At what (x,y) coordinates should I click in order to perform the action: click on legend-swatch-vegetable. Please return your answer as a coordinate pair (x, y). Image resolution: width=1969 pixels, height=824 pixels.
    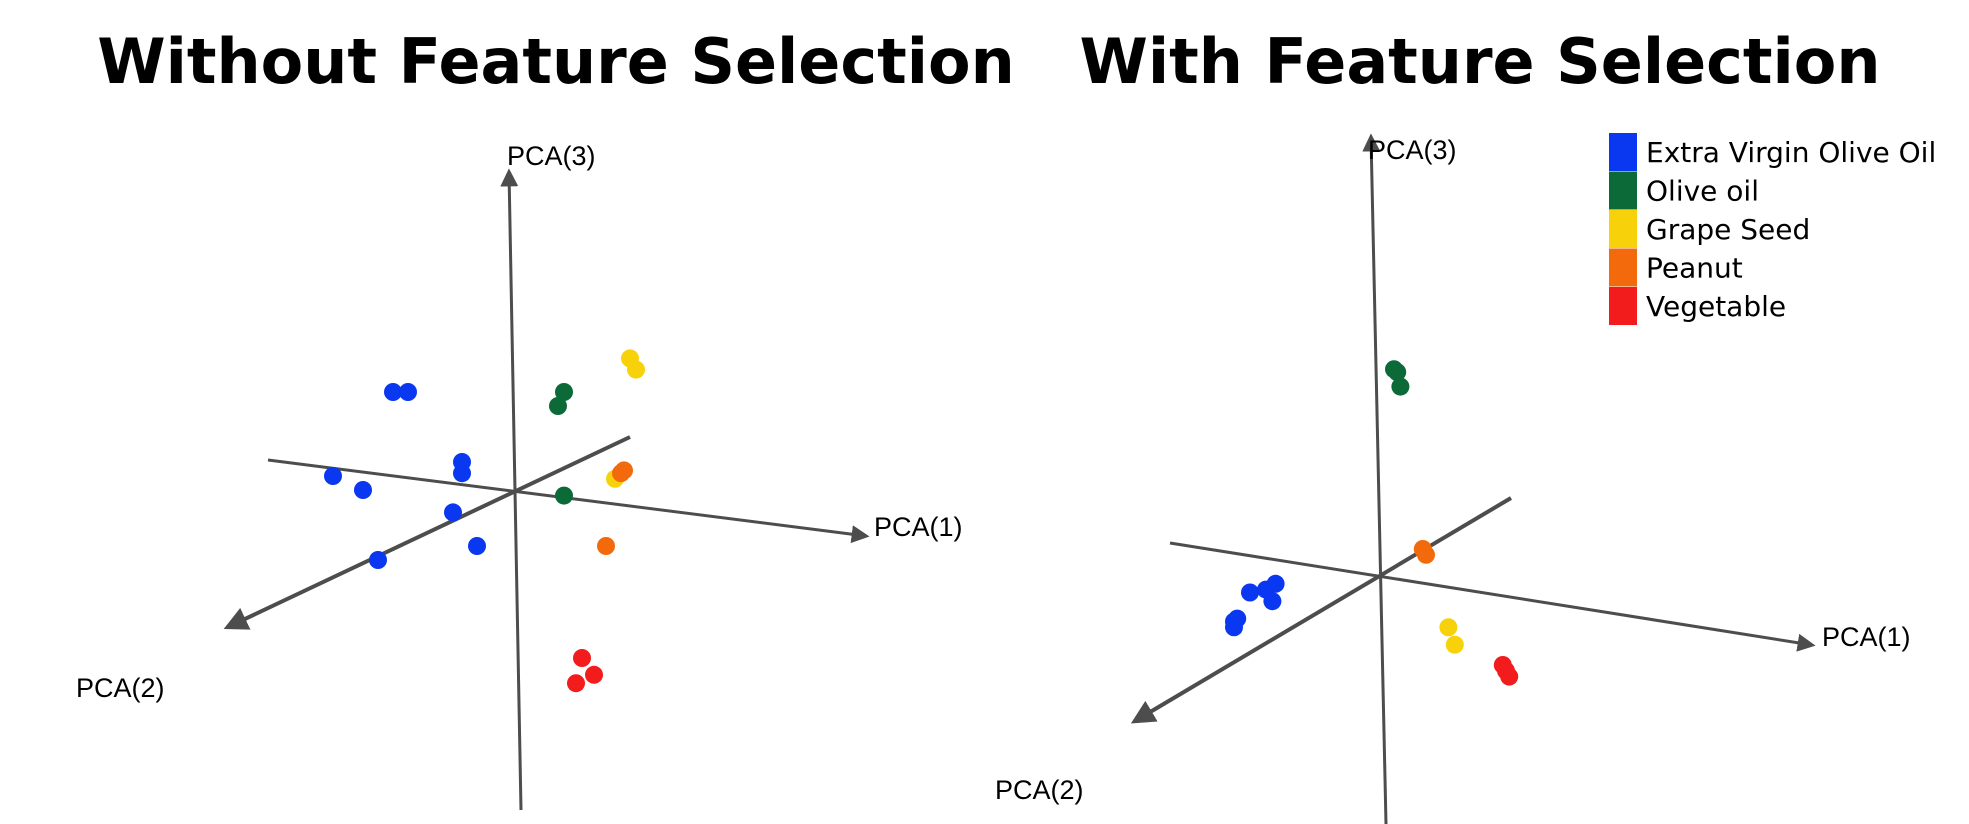
    Looking at the image, I should click on (1623, 306).